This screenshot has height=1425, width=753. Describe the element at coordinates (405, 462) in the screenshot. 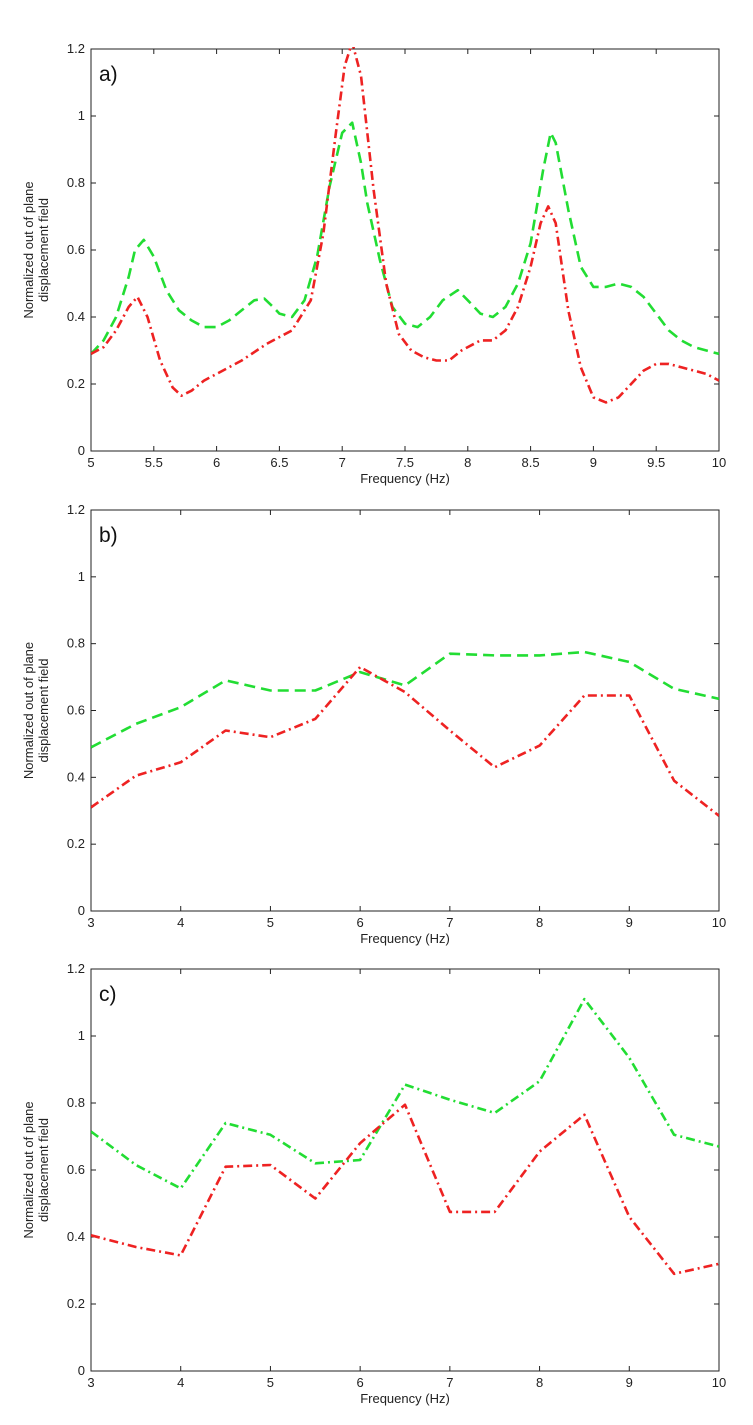

I see `x-tick-label: 7.5` at that location.